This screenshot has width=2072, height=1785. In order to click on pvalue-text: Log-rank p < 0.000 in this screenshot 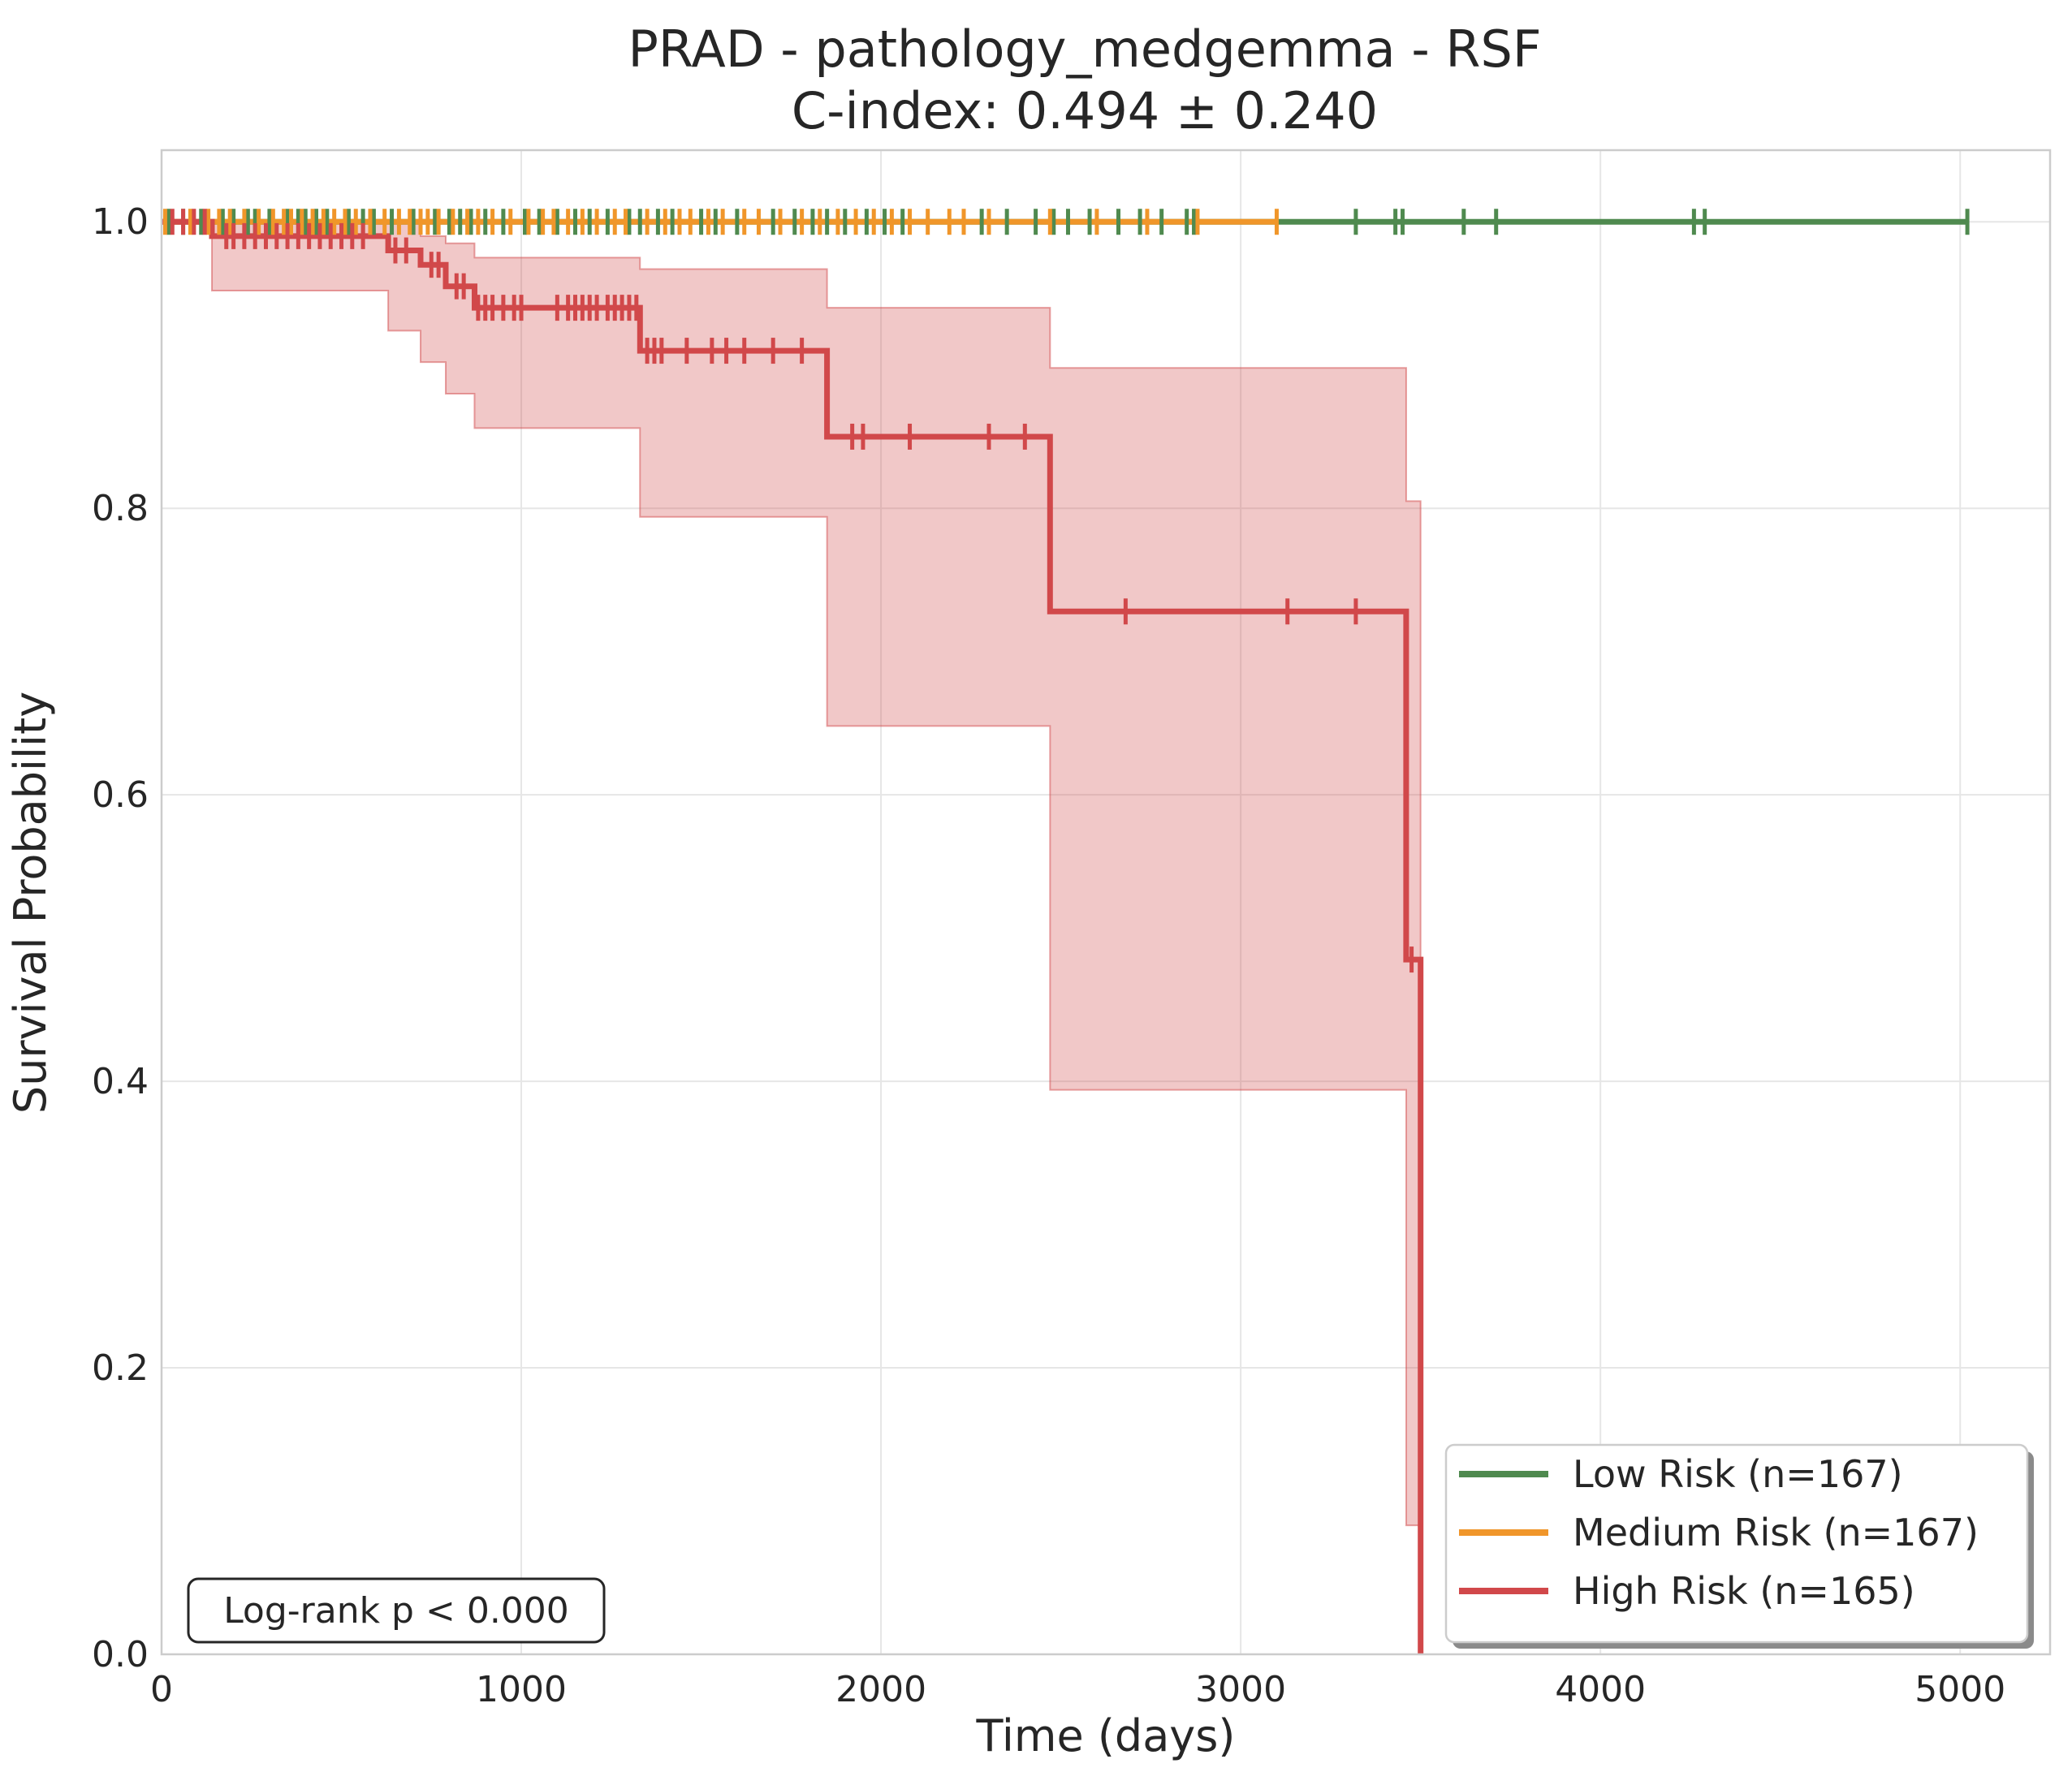, I will do `click(396, 1611)`.